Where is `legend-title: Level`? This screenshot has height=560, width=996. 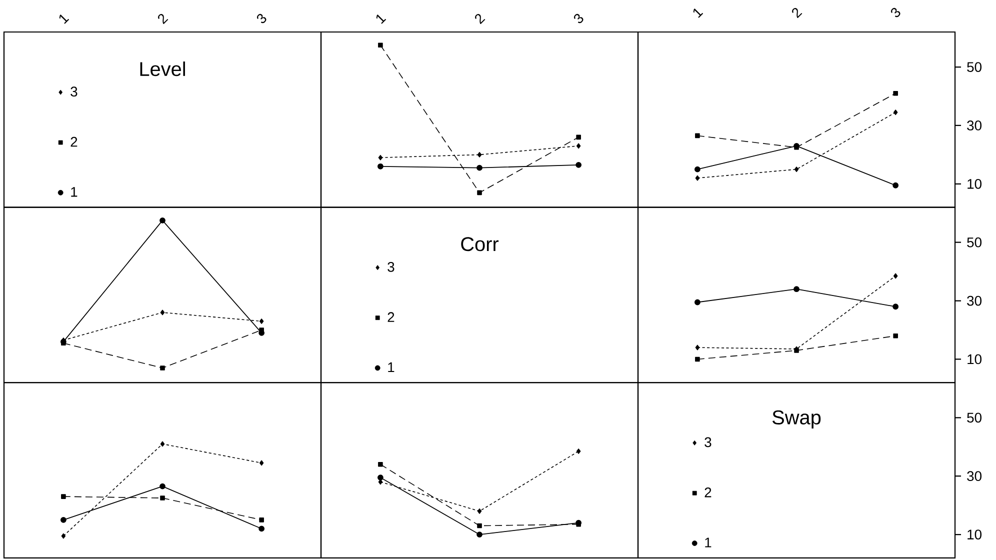 legend-title: Level is located at coordinates (162, 68).